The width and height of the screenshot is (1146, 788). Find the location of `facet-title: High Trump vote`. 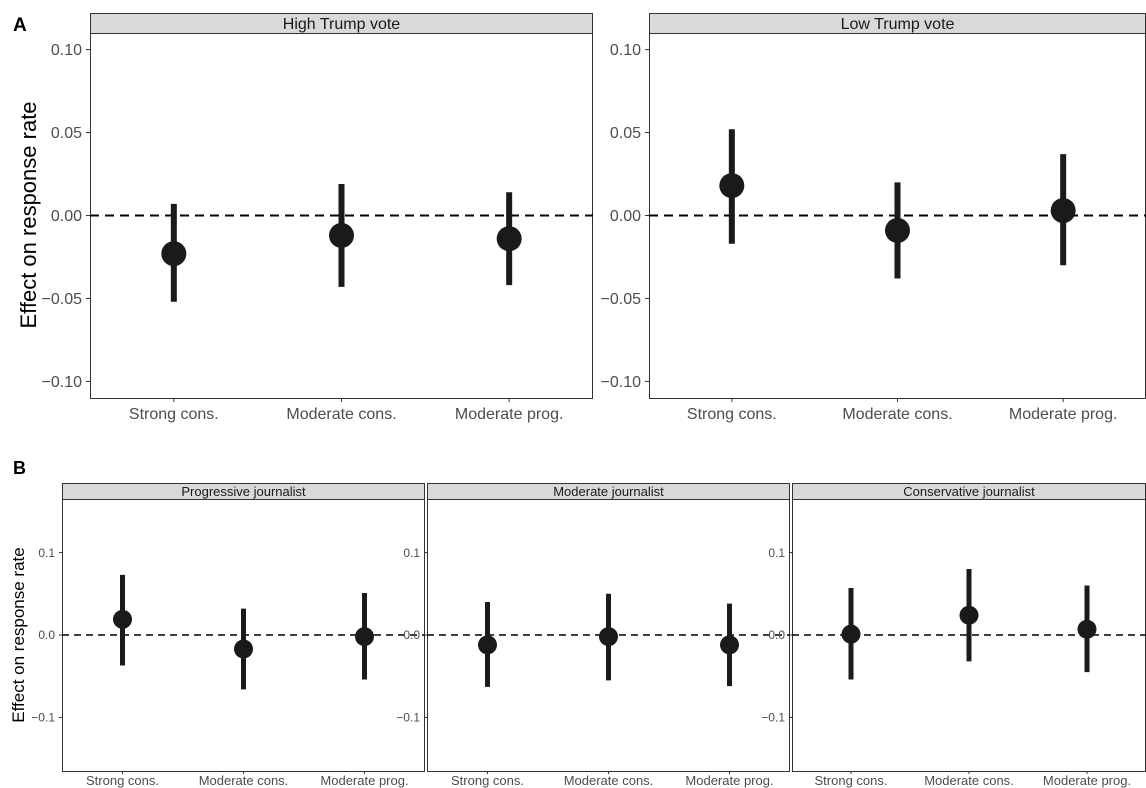

facet-title: High Trump vote is located at coordinates (341, 24).